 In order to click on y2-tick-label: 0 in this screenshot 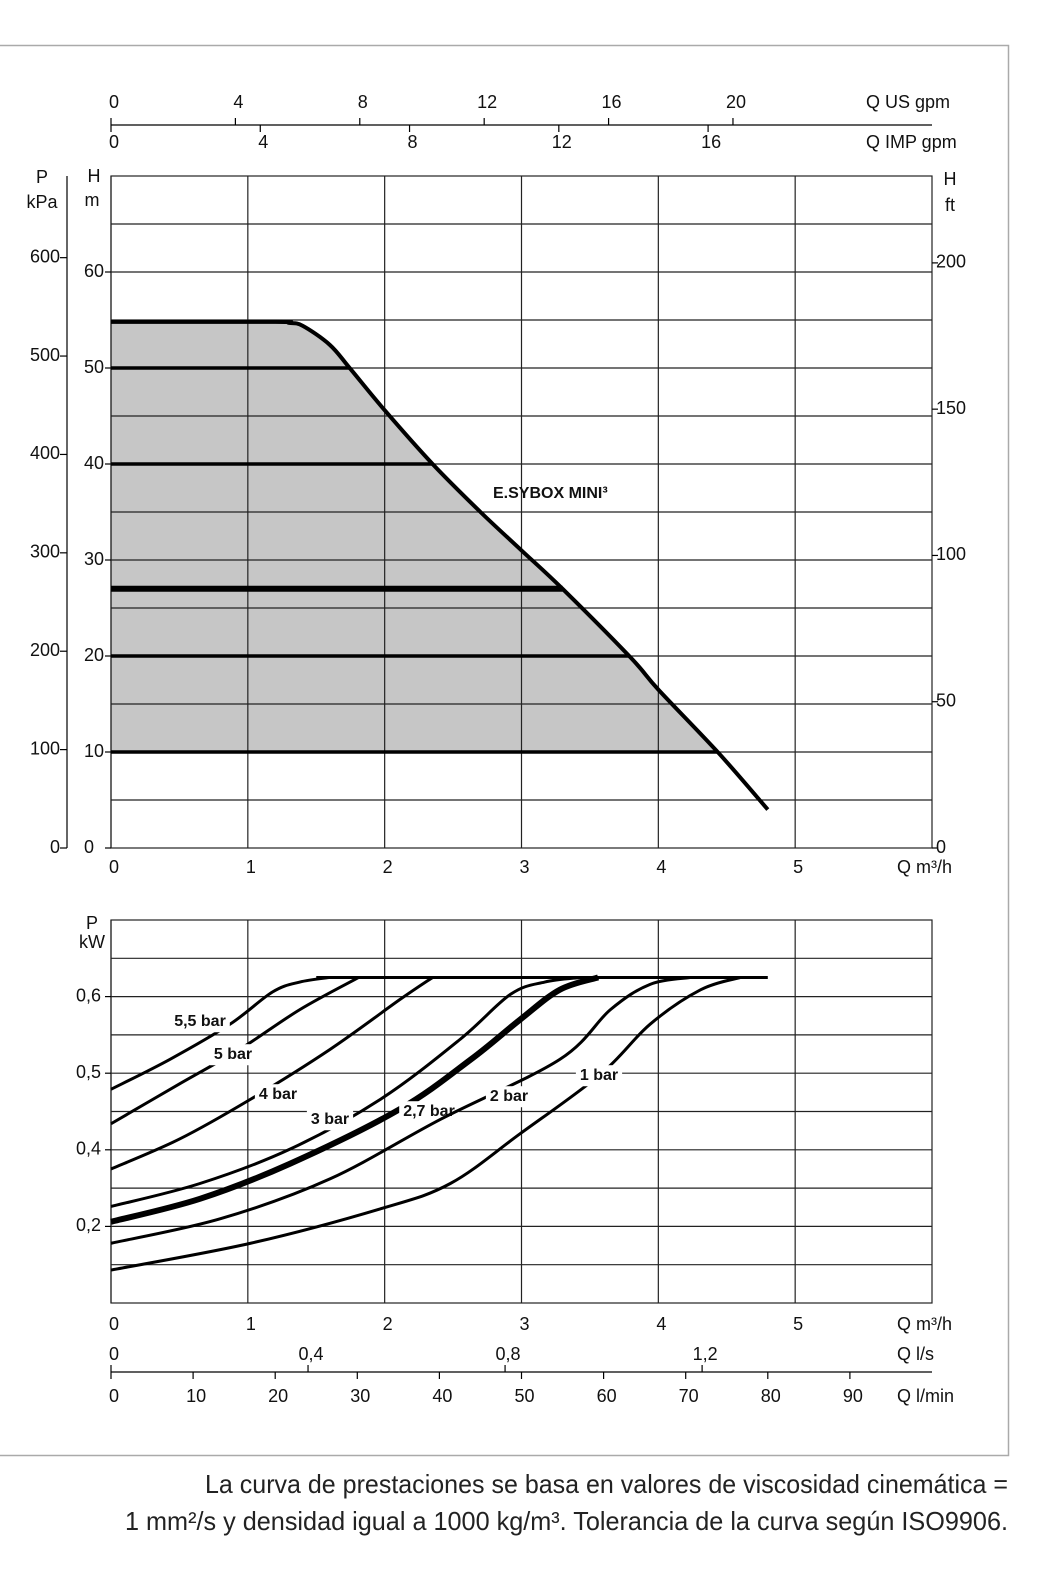, I will do `click(941, 847)`.